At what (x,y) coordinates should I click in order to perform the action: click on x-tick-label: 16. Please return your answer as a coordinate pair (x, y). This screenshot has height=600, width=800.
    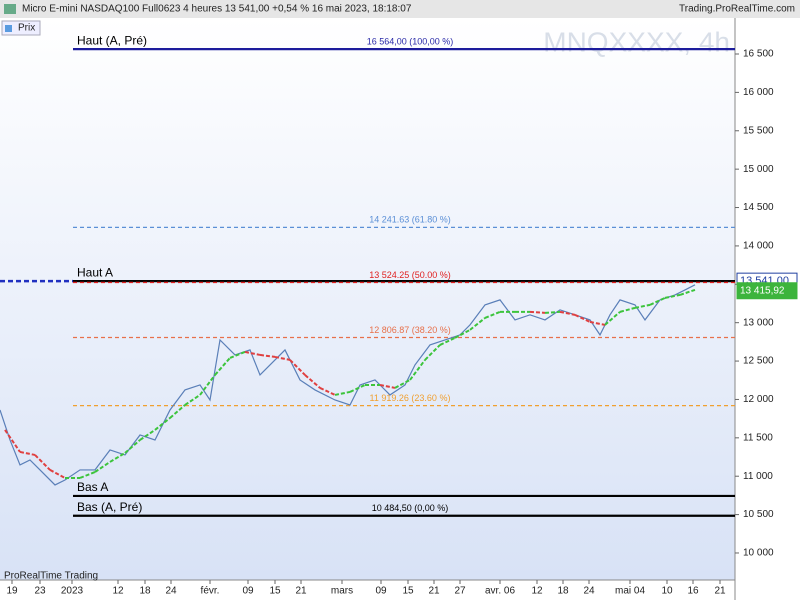
    Looking at the image, I should click on (693, 591).